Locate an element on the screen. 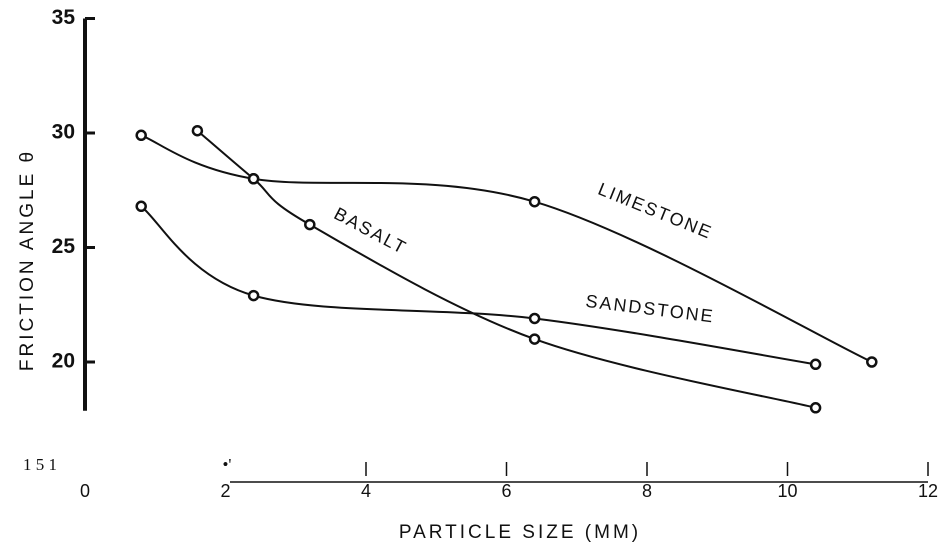 This screenshot has height=553, width=947. series-label: LIMESTONE is located at coordinates (655, 211).